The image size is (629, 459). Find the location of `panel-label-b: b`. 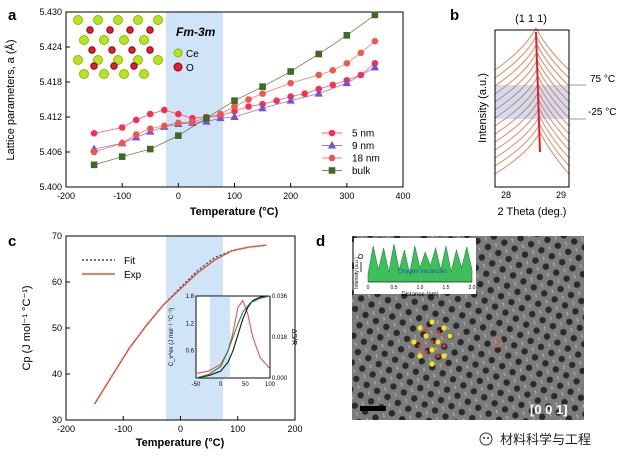

panel-label-b: b is located at coordinates (454, 15).